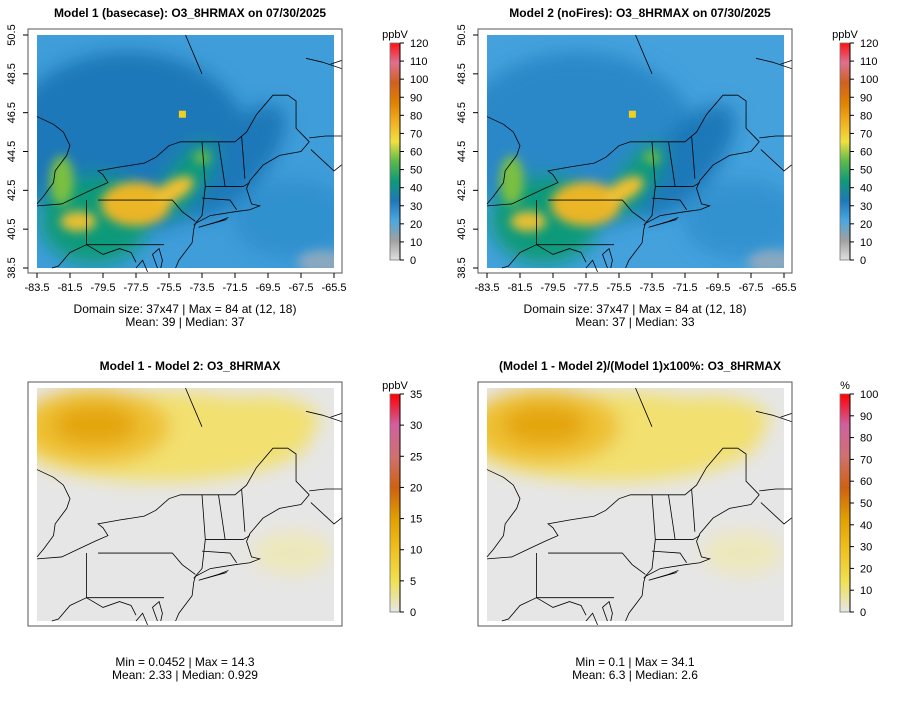  What do you see at coordinates (36, 288) in the screenshot?
I see `x-tick-label: -83.5` at bounding box center [36, 288].